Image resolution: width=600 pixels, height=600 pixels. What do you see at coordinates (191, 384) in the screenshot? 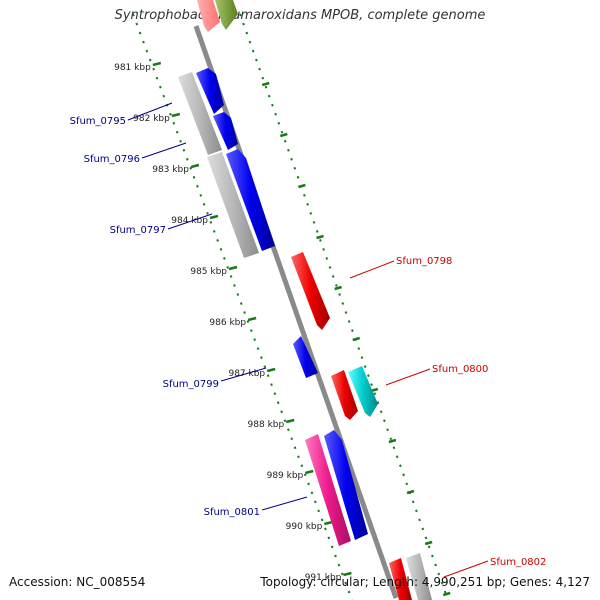
I see `label-sfum-0799: Sfum_0799` at bounding box center [191, 384].